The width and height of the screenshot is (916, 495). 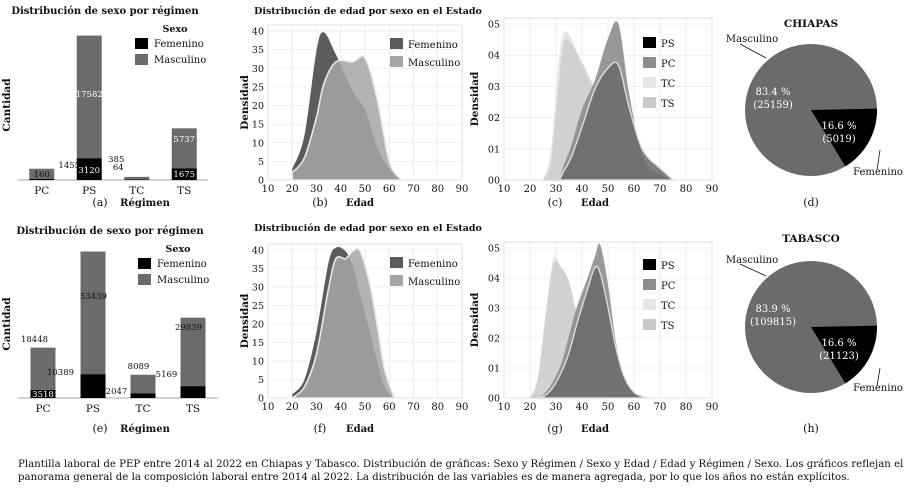 I want to click on chart-f-ylabel: Densidad, so click(x=245, y=320).